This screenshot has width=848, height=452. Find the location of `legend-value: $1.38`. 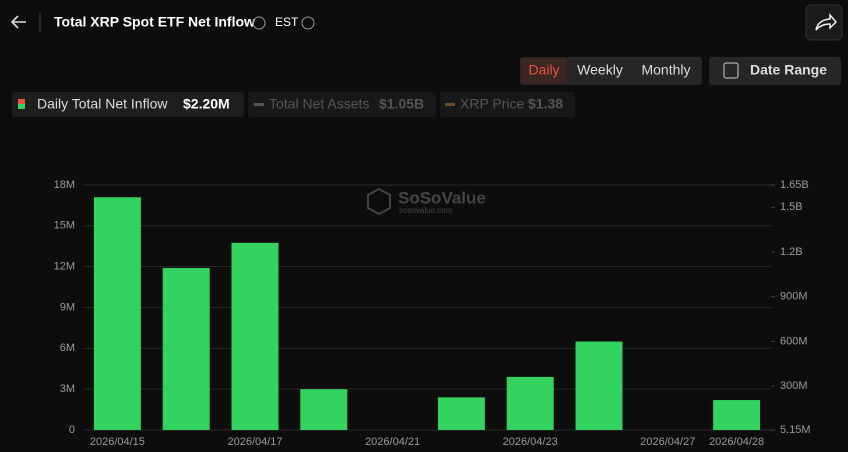

legend-value: $1.38 is located at coordinates (545, 104).